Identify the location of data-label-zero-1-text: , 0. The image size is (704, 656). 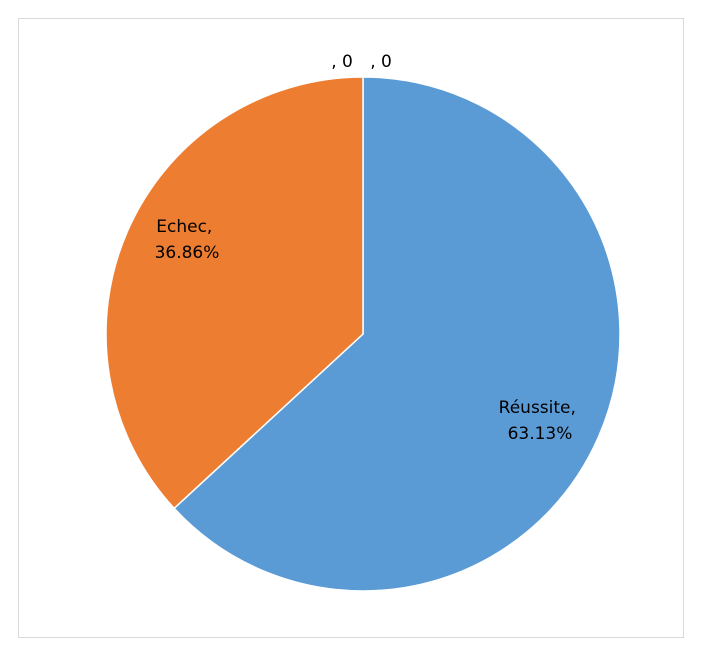
(342, 62).